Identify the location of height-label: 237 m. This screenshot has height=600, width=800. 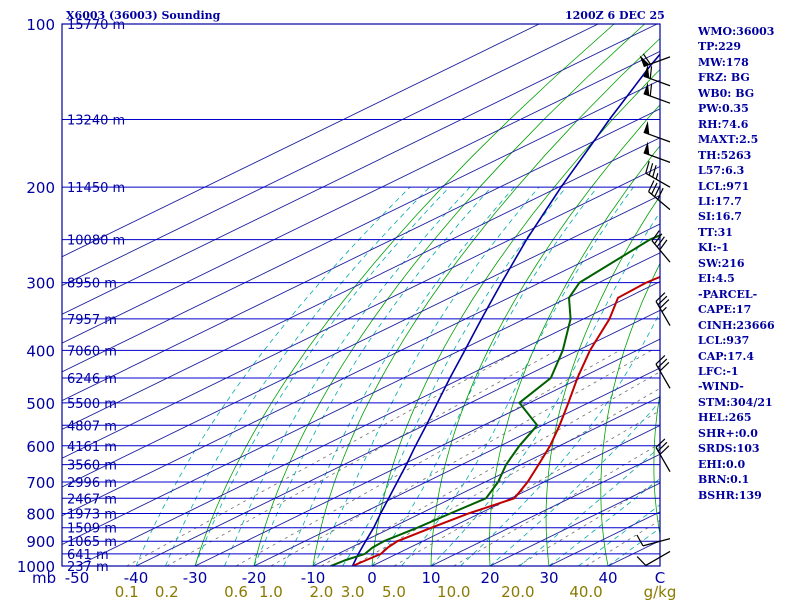
(88, 567).